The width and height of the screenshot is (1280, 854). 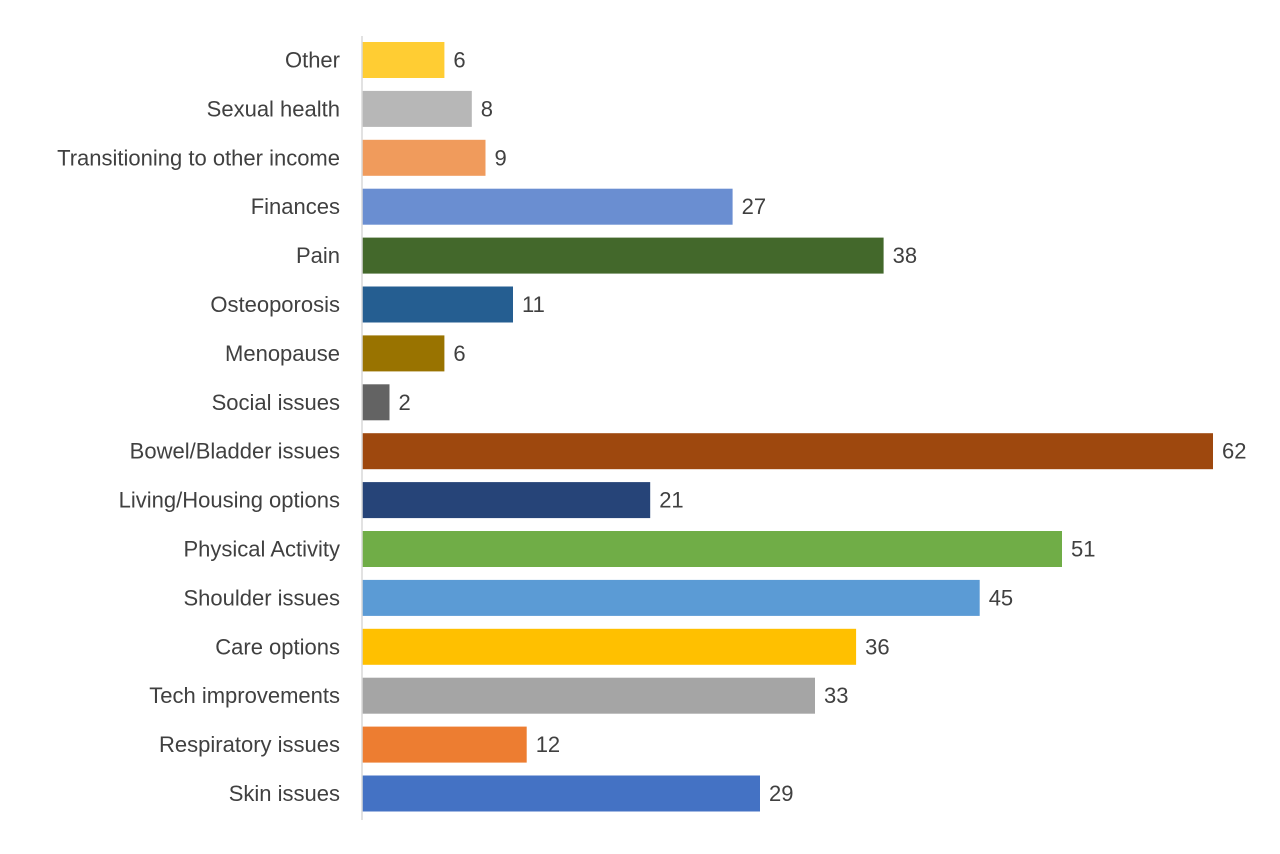 What do you see at coordinates (501, 157) in the screenshot?
I see `value-label-transitioning-to-other-income: 9` at bounding box center [501, 157].